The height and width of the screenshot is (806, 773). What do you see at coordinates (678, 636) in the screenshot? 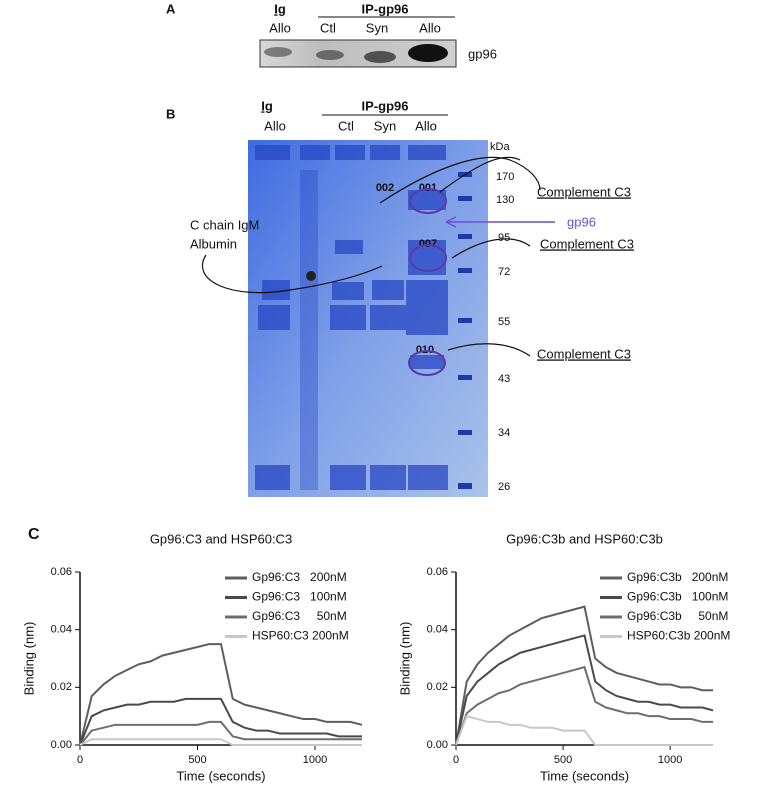
I see `legend-label: HSP60:C3b 200nM` at bounding box center [678, 636].